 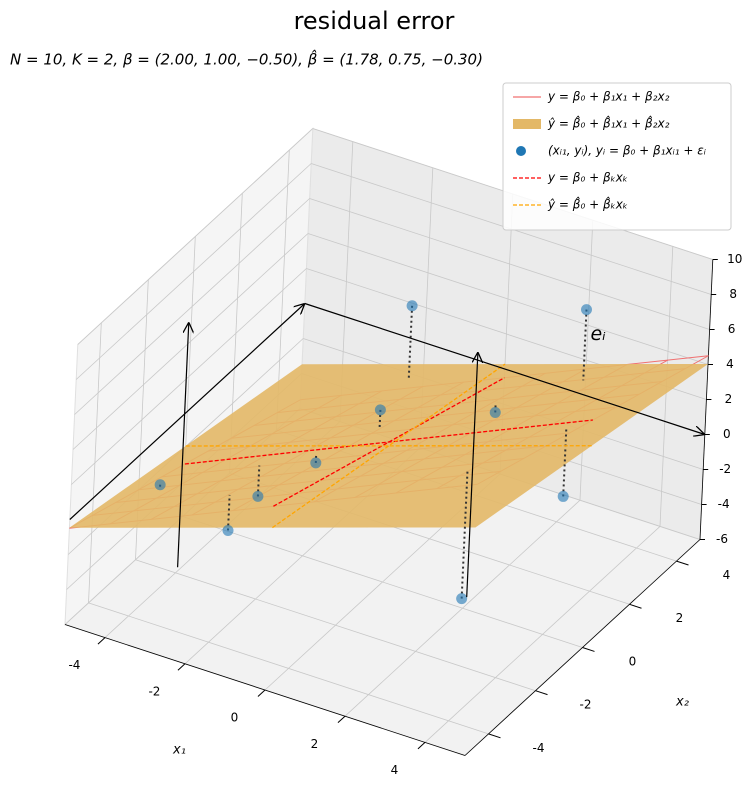 I want to click on x-tick-label: 2, so click(x=315, y=744).